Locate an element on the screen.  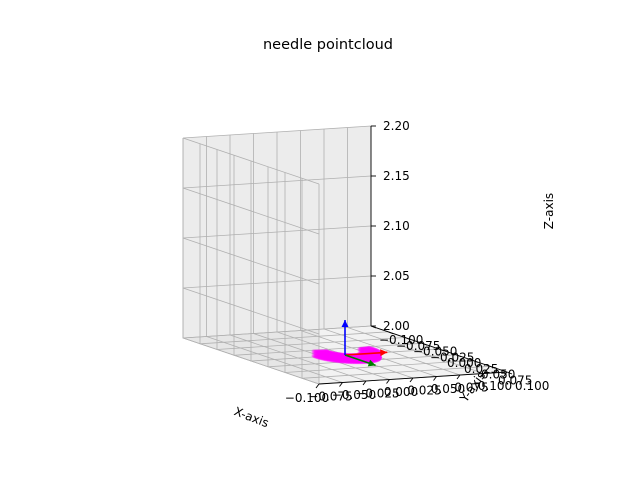
grid-line-z is located at coordinates (277, 155).